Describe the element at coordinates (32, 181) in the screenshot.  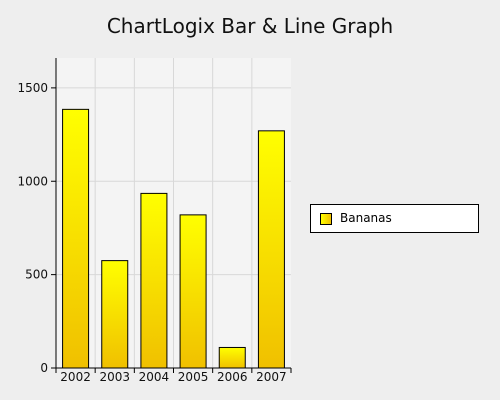
I see `y-tick-label: 1000` at that location.